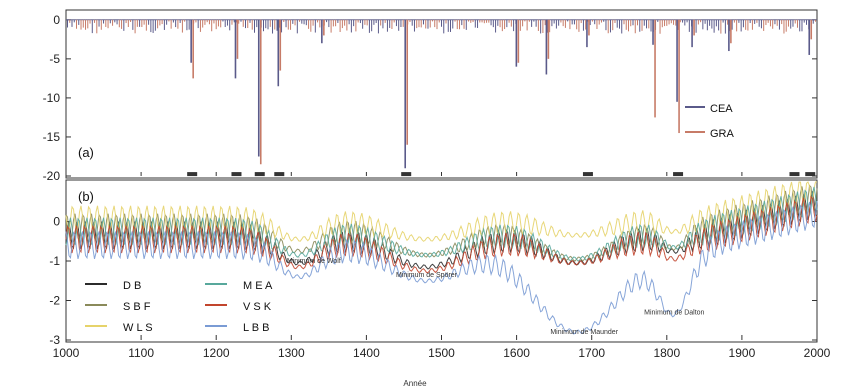  Describe the element at coordinates (54, 340) in the screenshot. I see `y-tick-label-b: -3` at that location.